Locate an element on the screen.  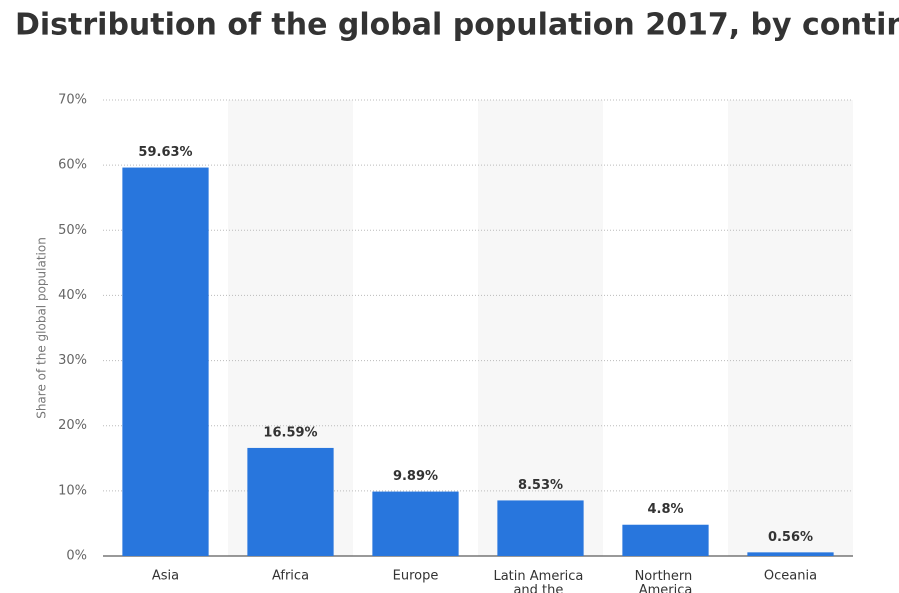
y-tick-label: 20% is located at coordinates (72, 425).